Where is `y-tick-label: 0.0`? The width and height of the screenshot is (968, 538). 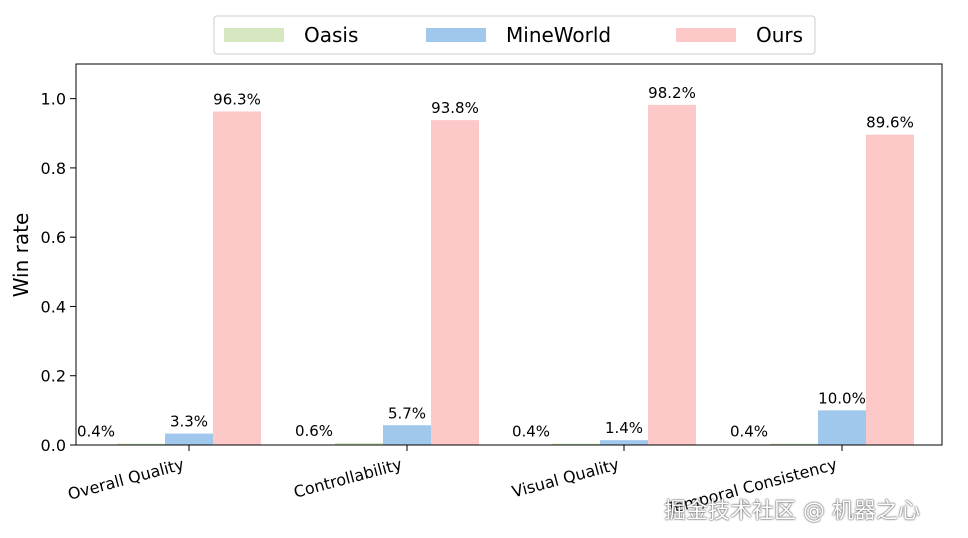 y-tick-label: 0.0 is located at coordinates (53, 445).